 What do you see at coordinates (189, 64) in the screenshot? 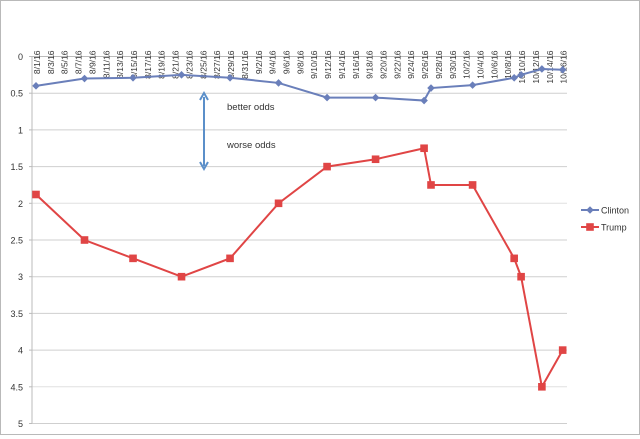
I see `x-tick-label: 8/23/16` at bounding box center [189, 64].